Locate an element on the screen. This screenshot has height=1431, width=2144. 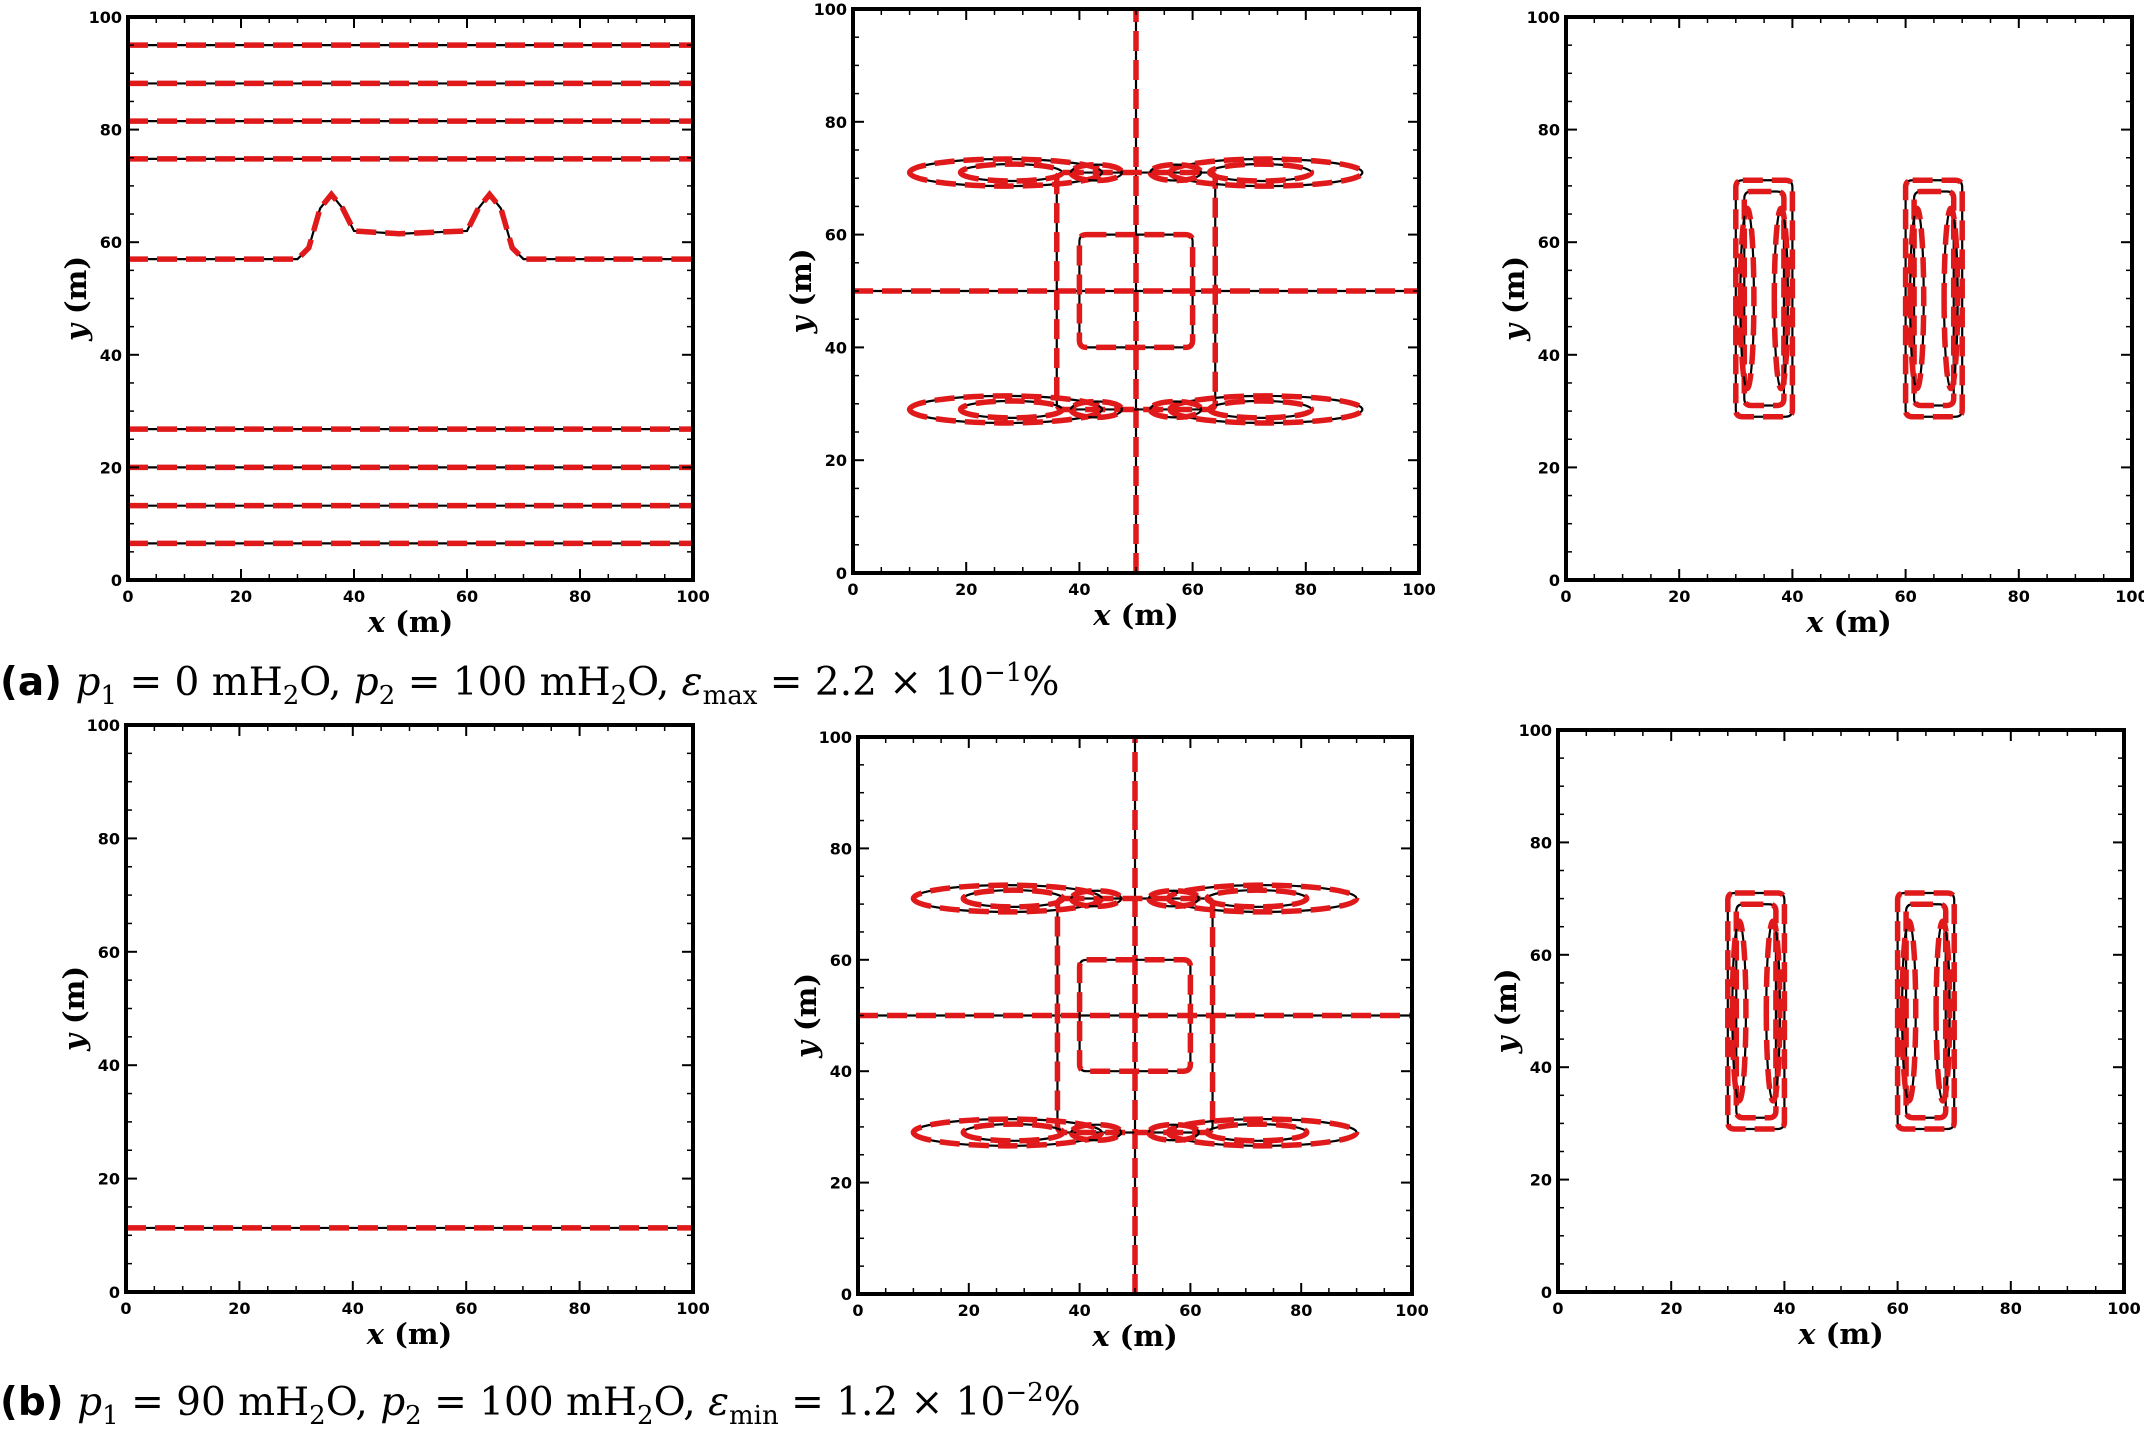
x-tick-label: 80 is located at coordinates (1301, 1310).